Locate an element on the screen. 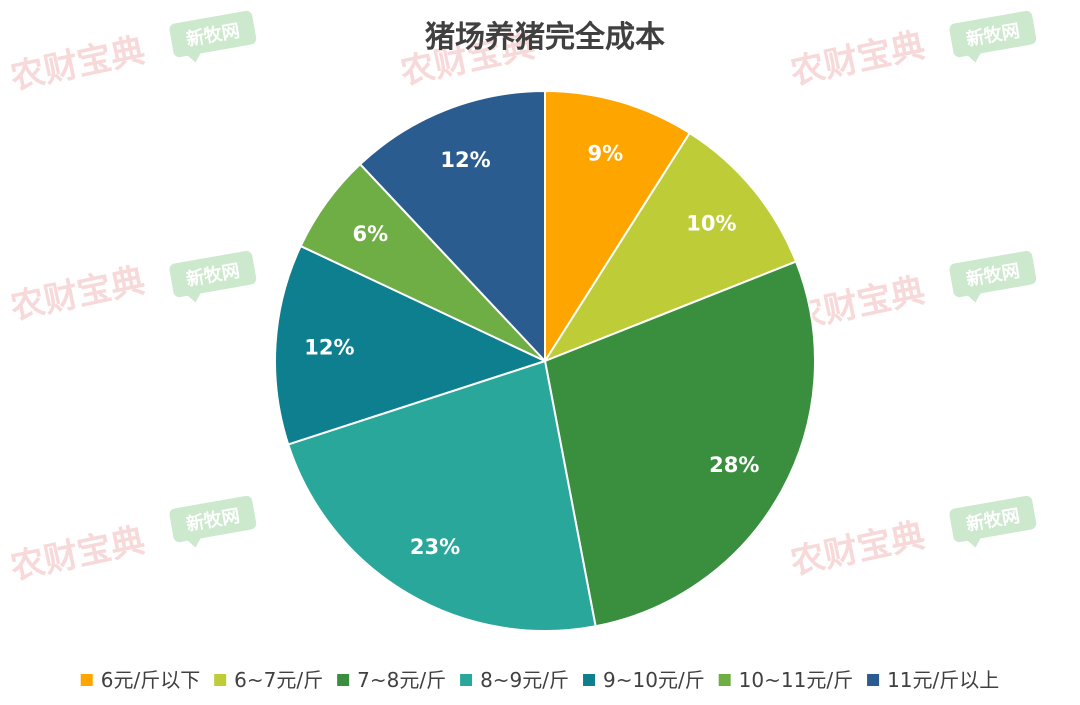 The width and height of the screenshot is (1080, 705). legend-label: 9~10元/斤 is located at coordinates (654, 680).